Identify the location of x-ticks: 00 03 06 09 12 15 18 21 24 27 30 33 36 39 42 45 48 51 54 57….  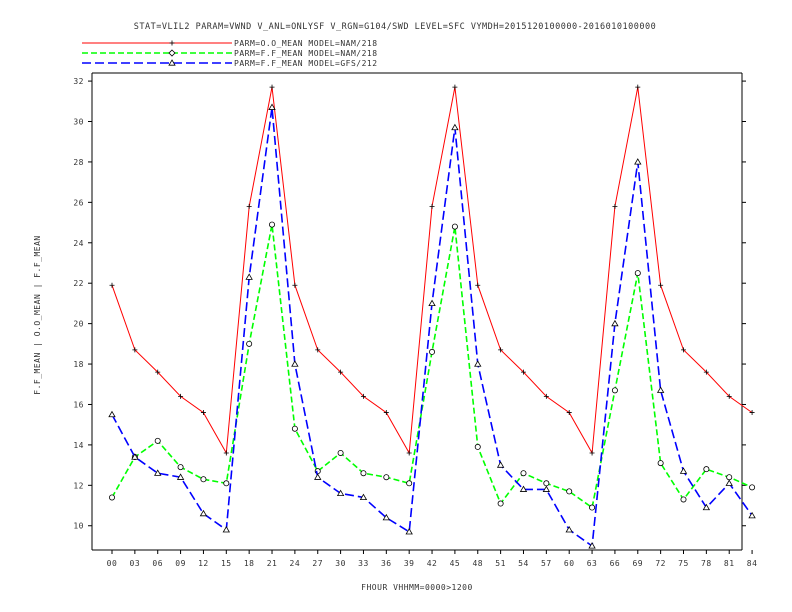
(432, 559).